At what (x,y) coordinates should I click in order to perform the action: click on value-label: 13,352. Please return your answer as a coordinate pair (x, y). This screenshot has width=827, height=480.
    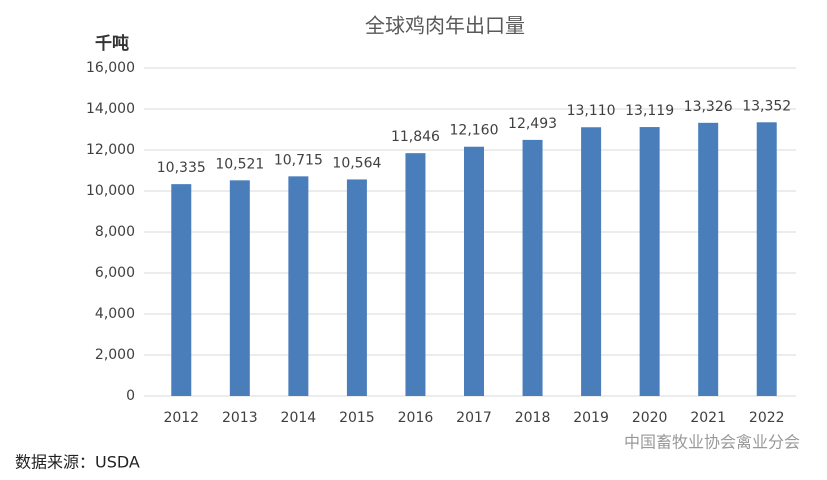
    Looking at the image, I should click on (766, 106).